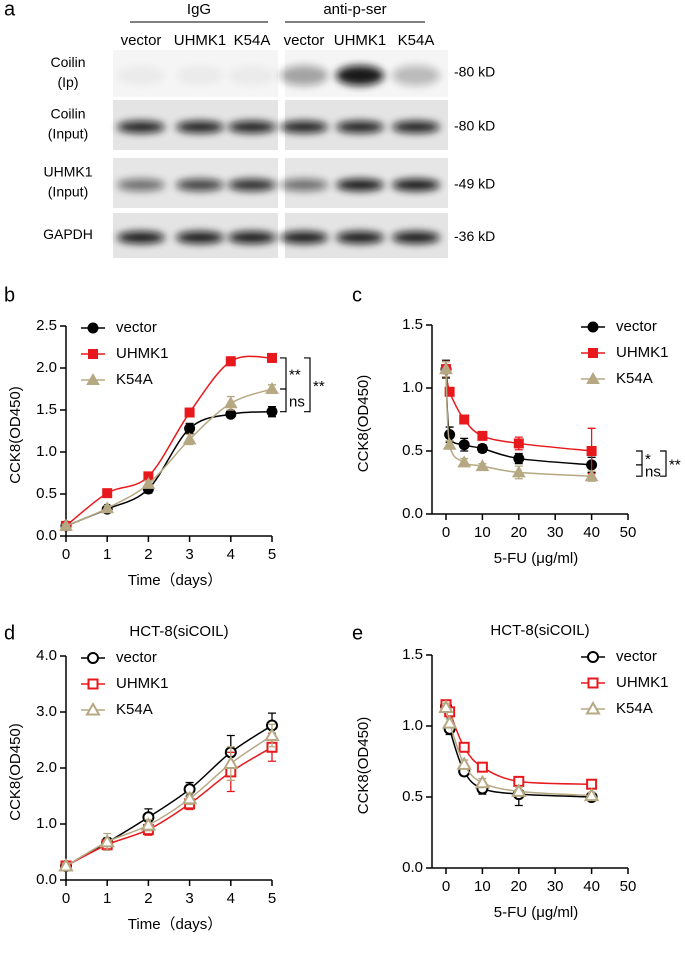  Describe the element at coordinates (9, 295) in the screenshot. I see `panel-letter: b` at that location.